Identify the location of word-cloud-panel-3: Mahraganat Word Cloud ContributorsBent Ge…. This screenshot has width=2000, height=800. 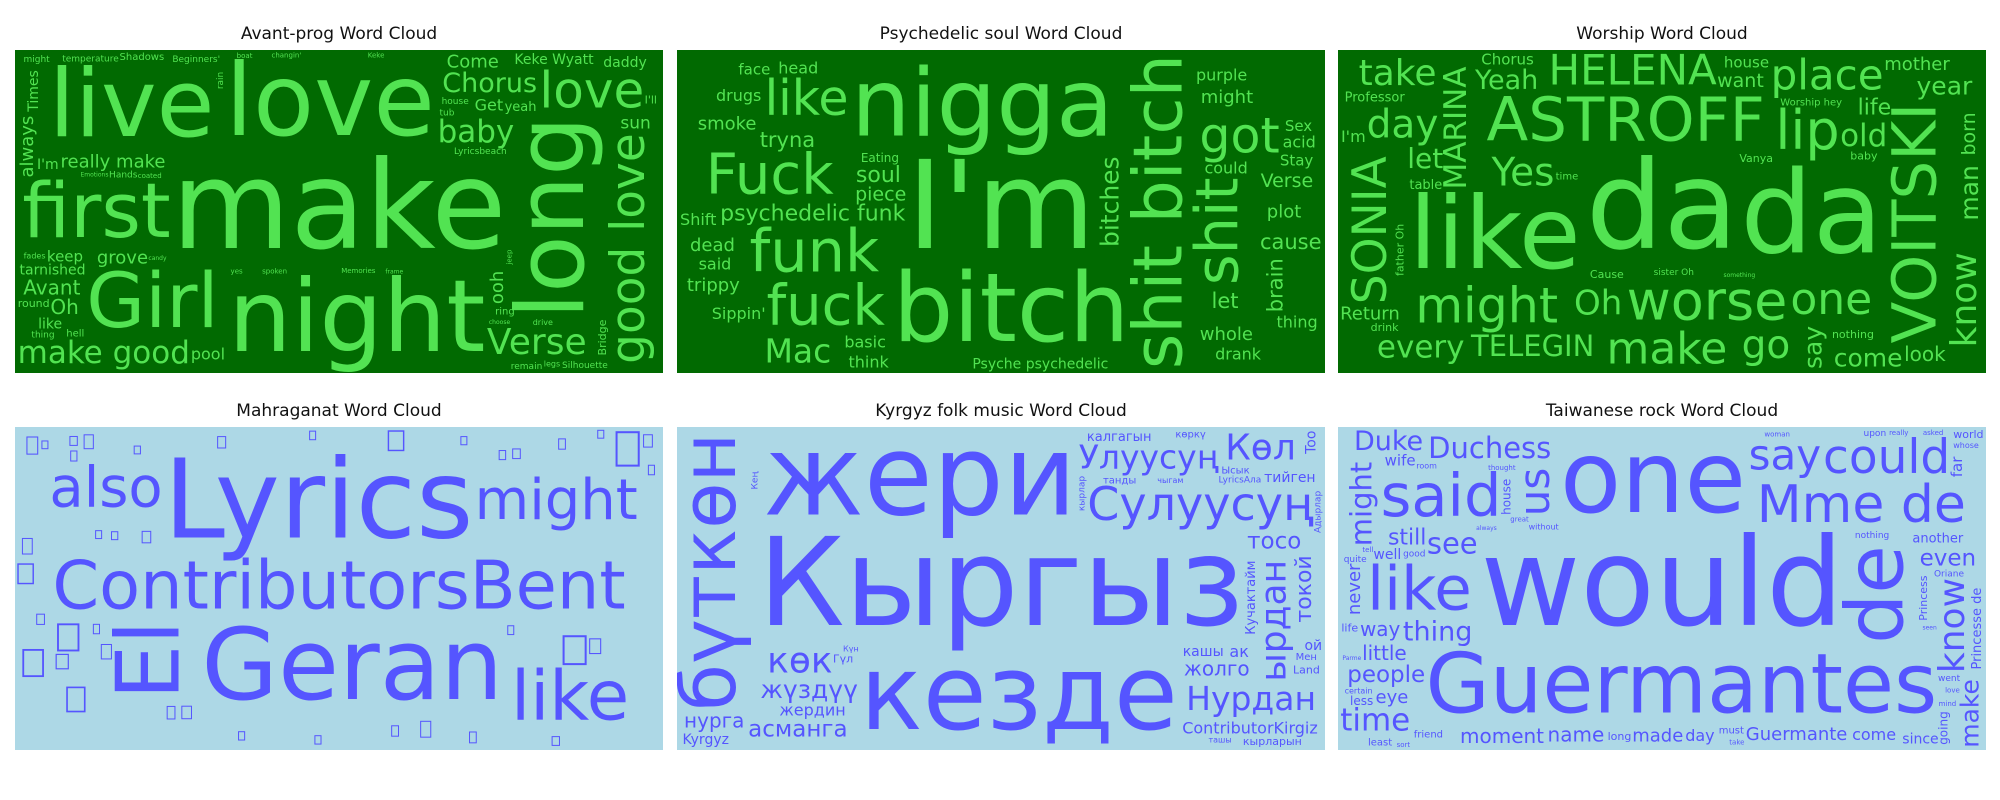
(339, 575).